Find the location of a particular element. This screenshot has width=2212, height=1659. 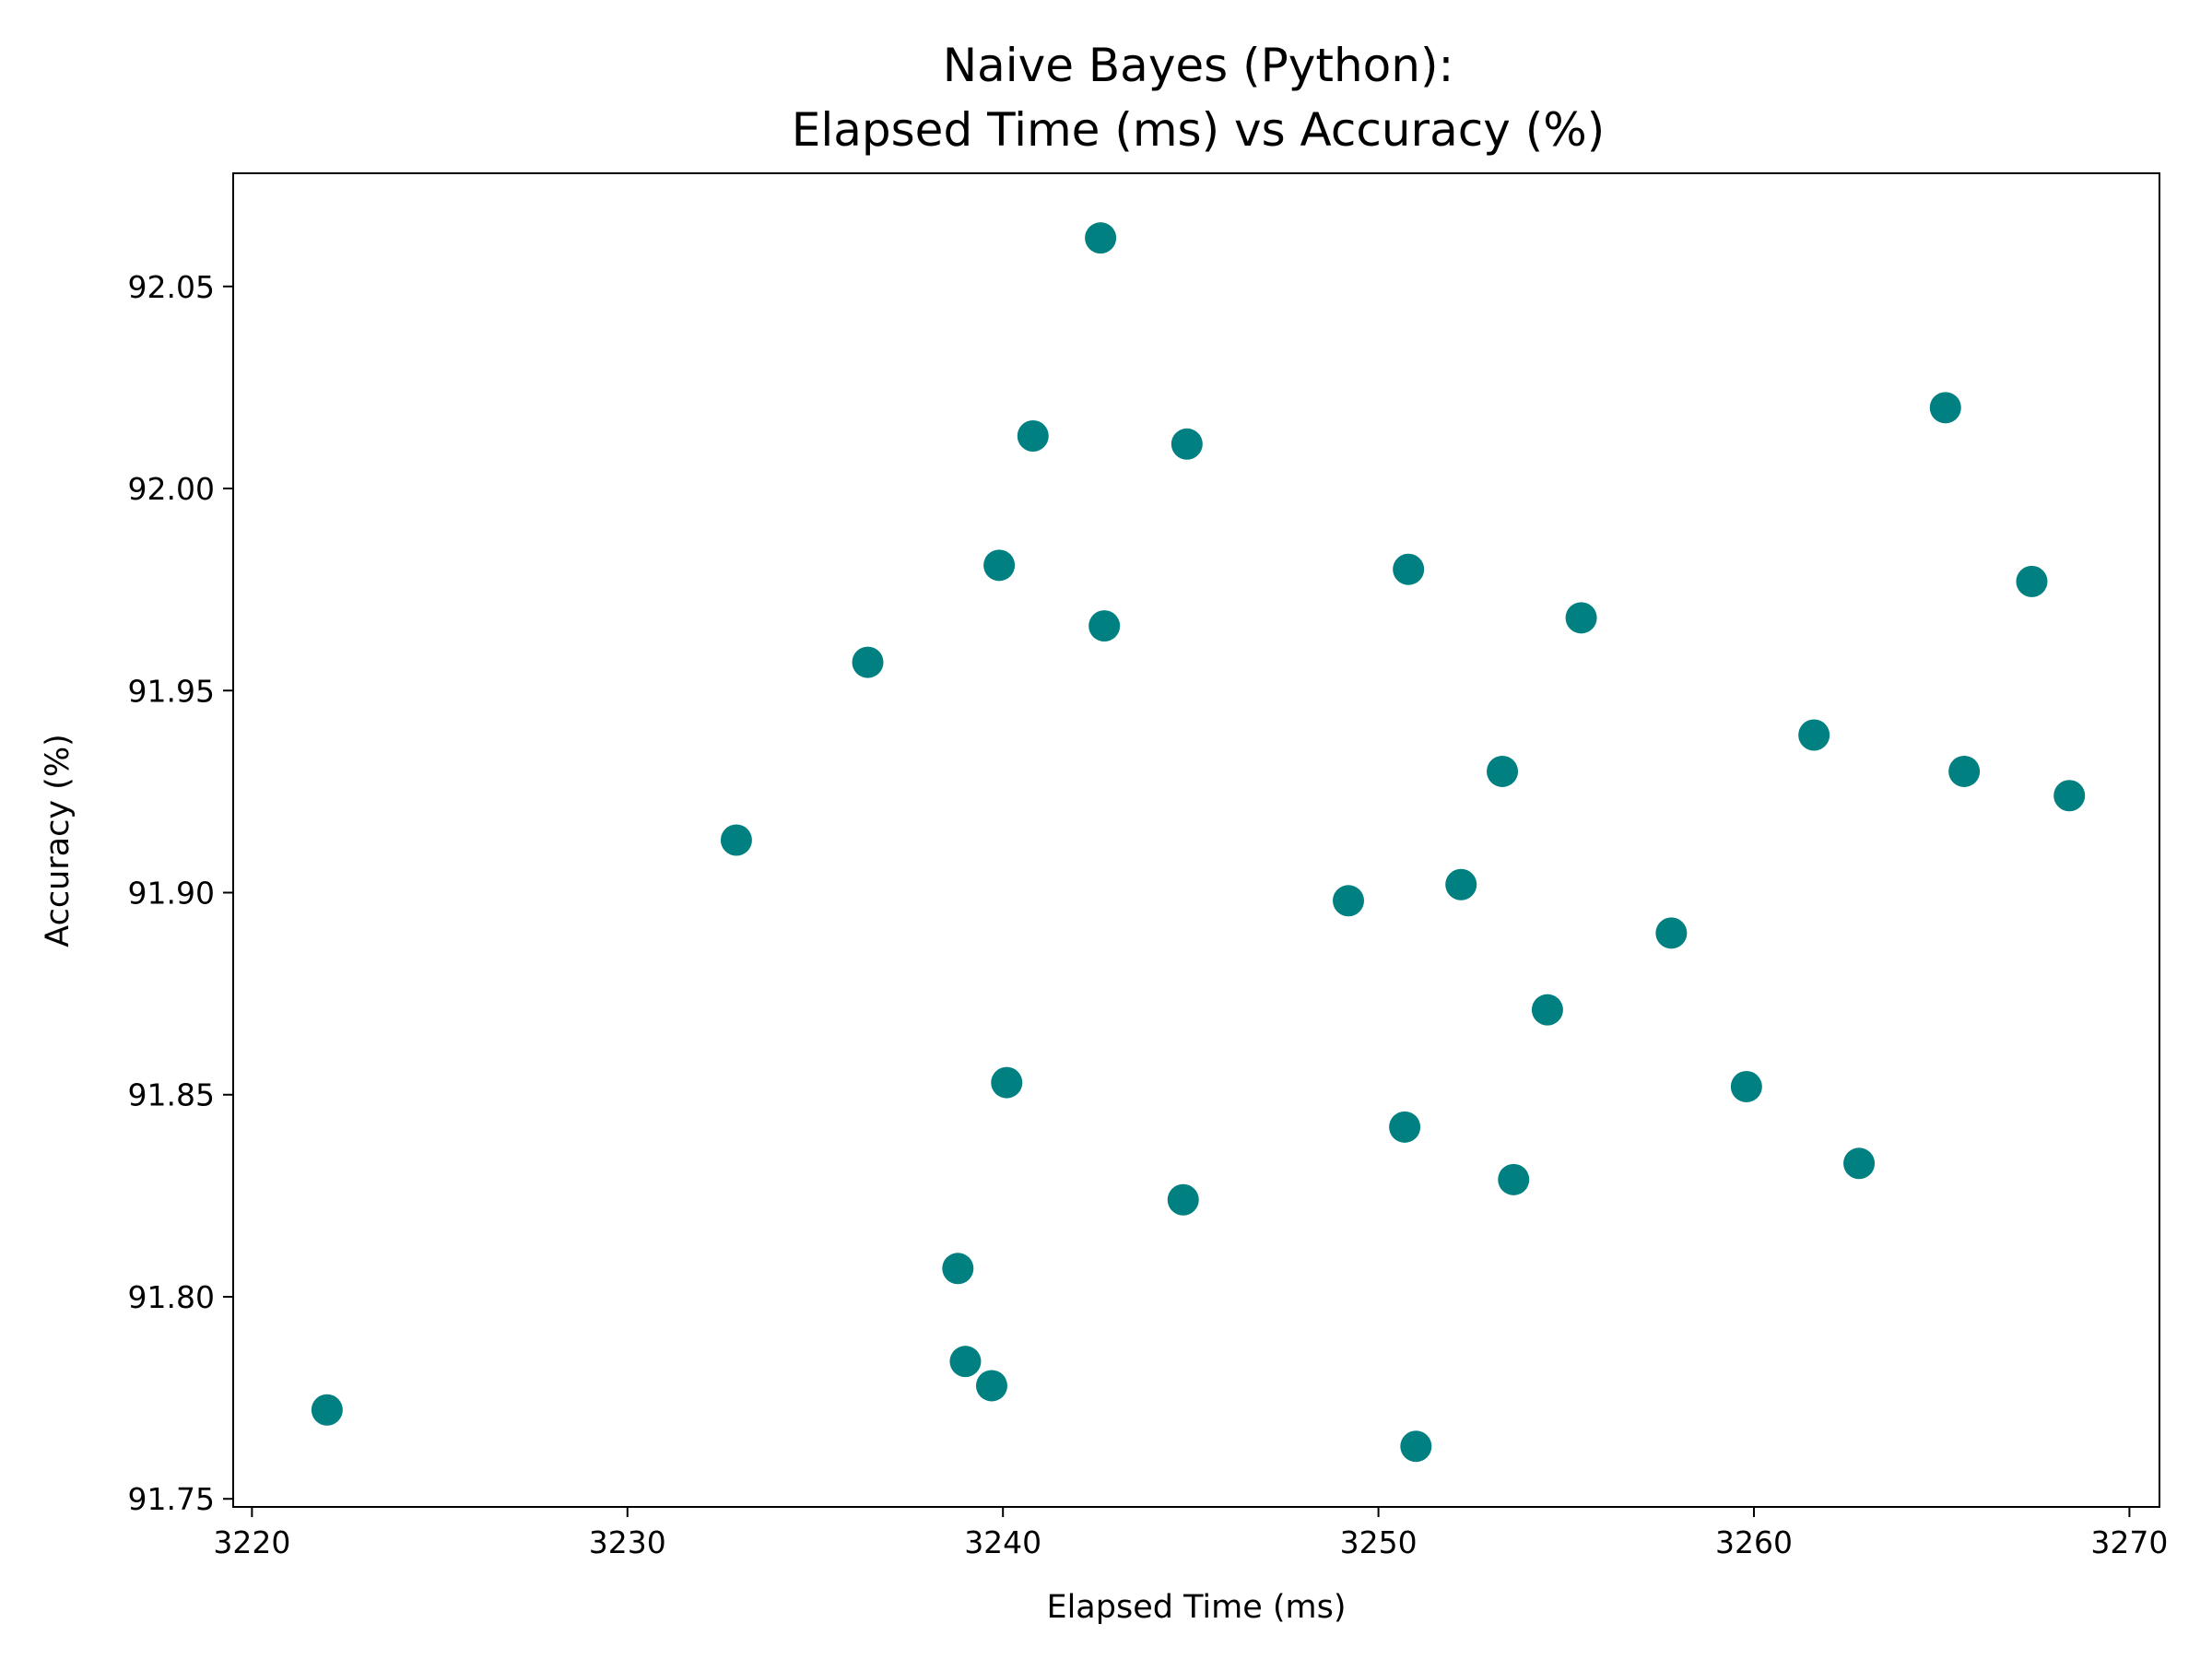

y-axis-label: Accuracy (%) is located at coordinates (58, 840).